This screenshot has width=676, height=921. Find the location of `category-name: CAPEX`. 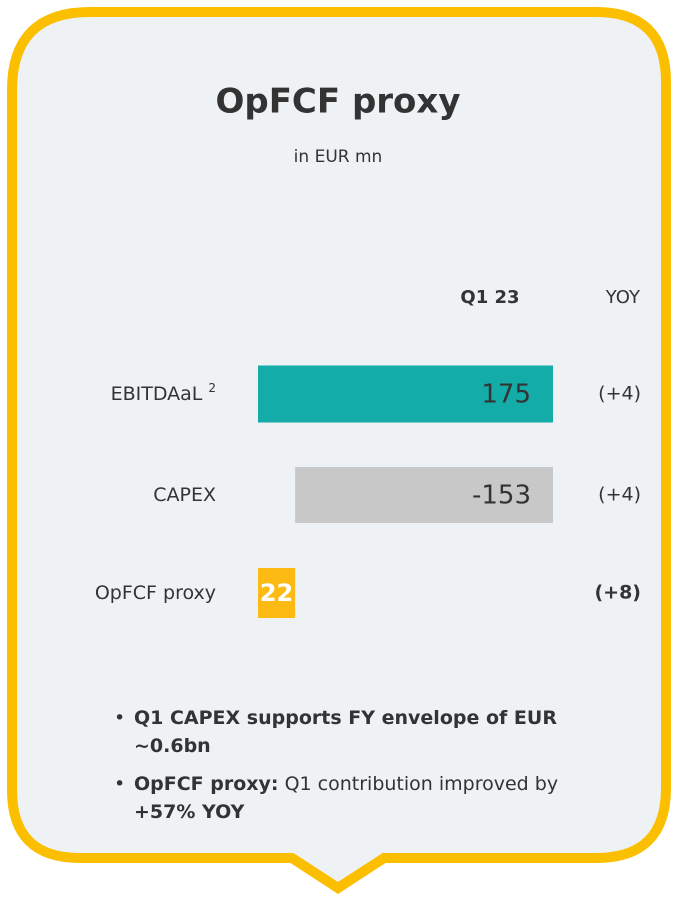

category-name: CAPEX is located at coordinates (184, 495).